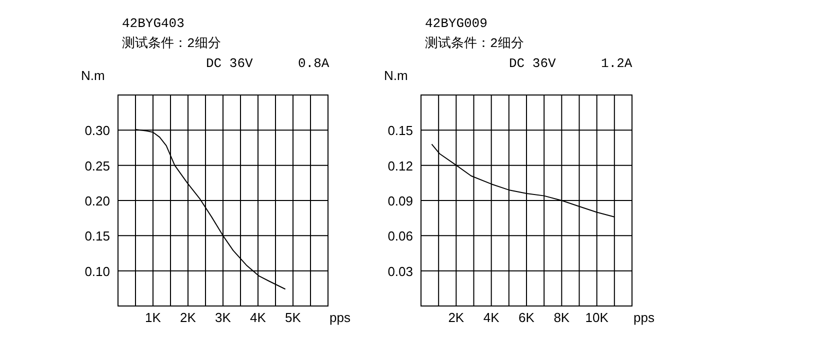 Image resolution: width=817 pixels, height=350 pixels. What do you see at coordinates (400, 166) in the screenshot?
I see `y-tick-label: 0.12` at bounding box center [400, 166].